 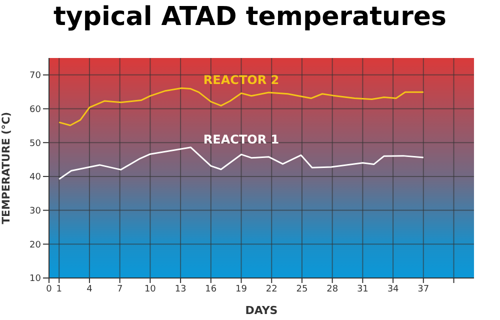 What do you see at coordinates (272, 289) in the screenshot?
I see `x-tick-label: 22` at bounding box center [272, 289].